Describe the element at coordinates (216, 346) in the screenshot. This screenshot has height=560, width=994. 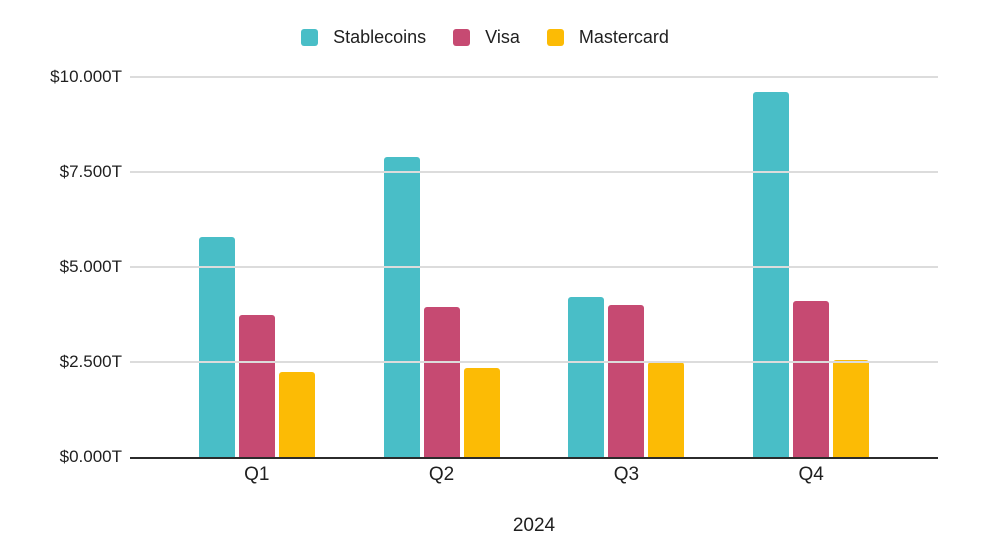
I see `bar-stablecoins-q1` at that location.